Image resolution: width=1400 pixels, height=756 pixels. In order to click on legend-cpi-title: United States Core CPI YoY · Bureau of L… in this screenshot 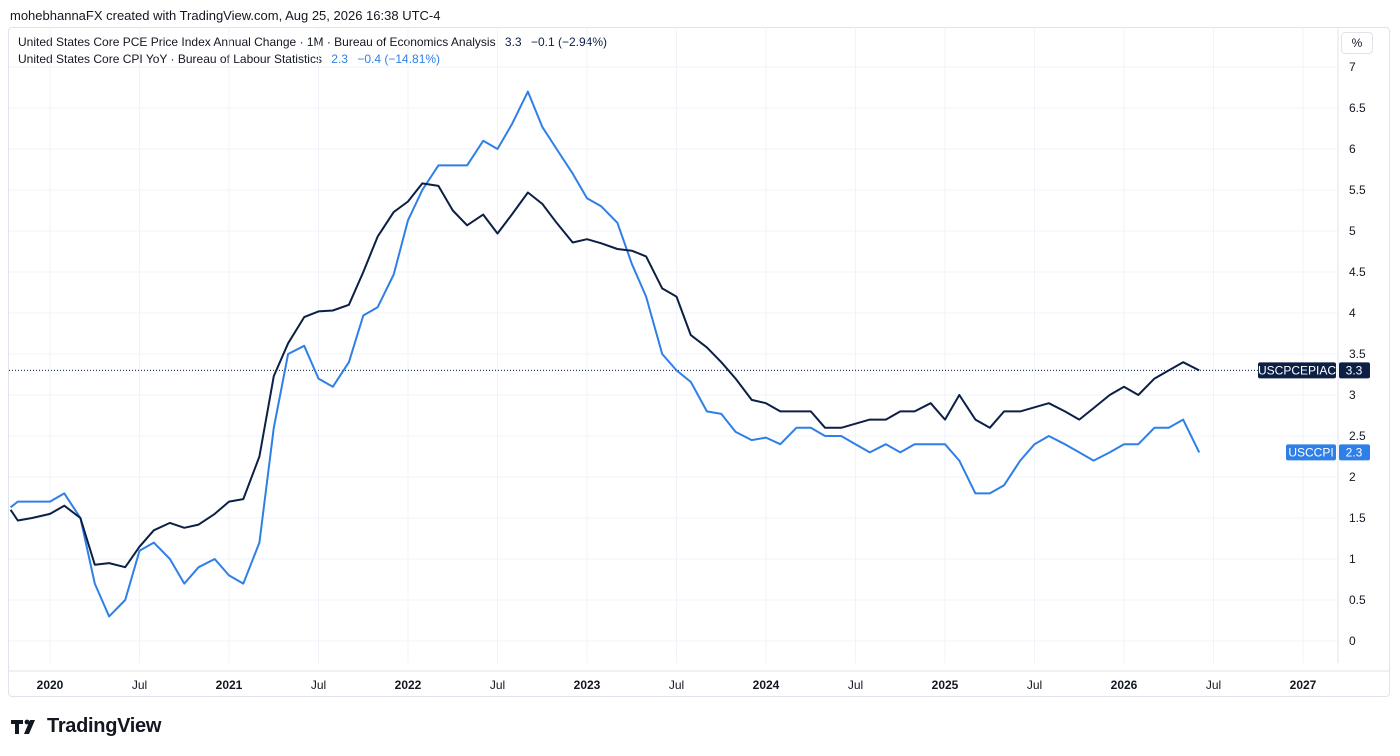, I will do `click(170, 59)`.